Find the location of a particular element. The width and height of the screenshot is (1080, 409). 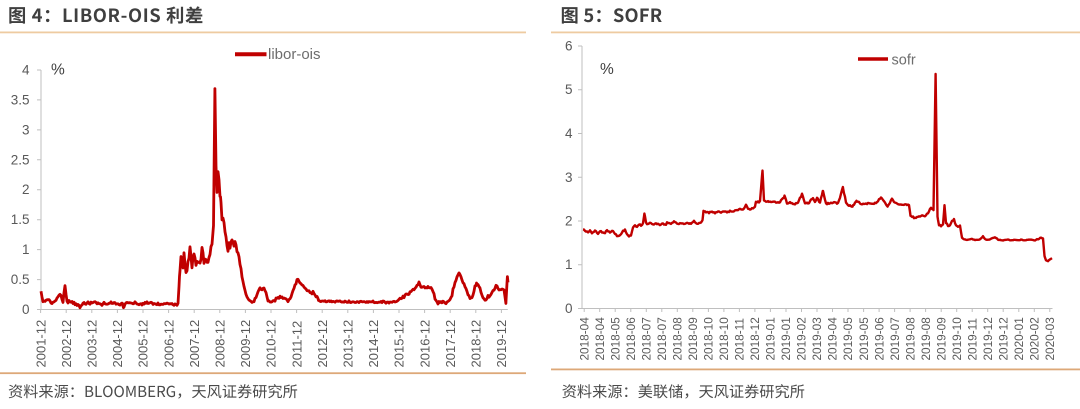

svg-text: libor-ois is located at coordinates (294, 54).